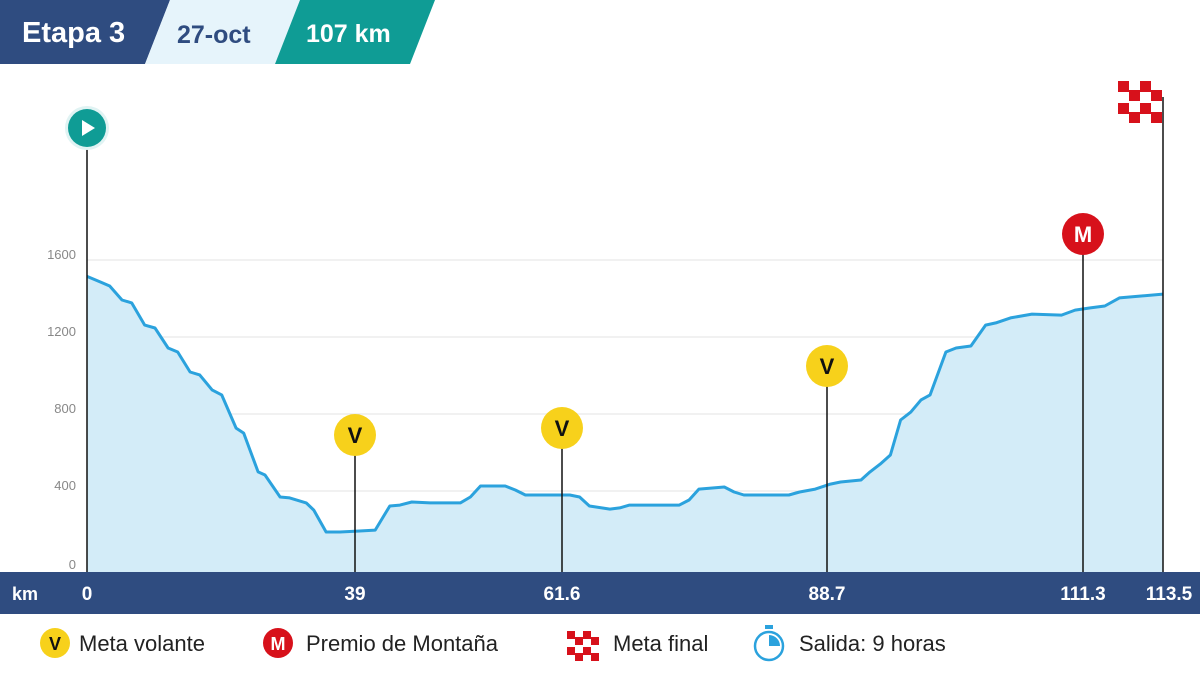  I want to click on x-tick-label: 61.6, so click(562, 594).